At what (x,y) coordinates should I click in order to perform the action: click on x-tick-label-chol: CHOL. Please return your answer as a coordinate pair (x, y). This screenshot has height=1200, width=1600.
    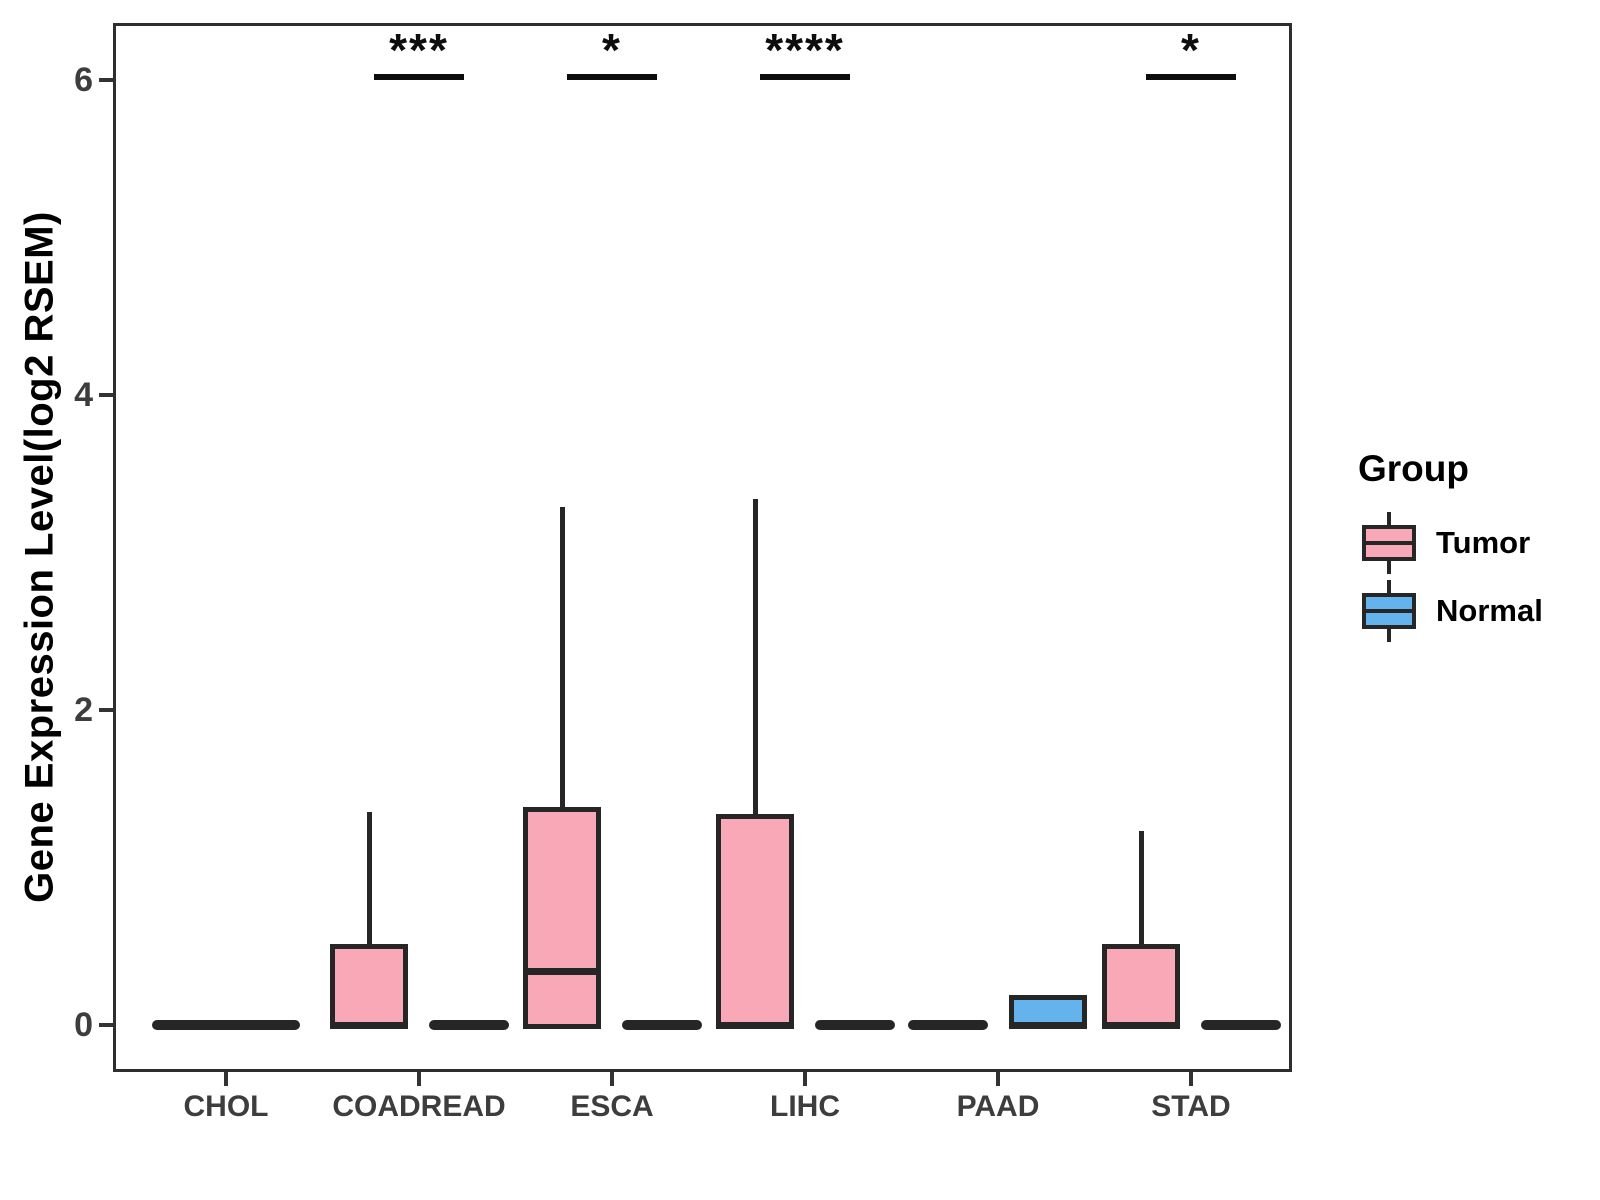
    Looking at the image, I should click on (226, 1106).